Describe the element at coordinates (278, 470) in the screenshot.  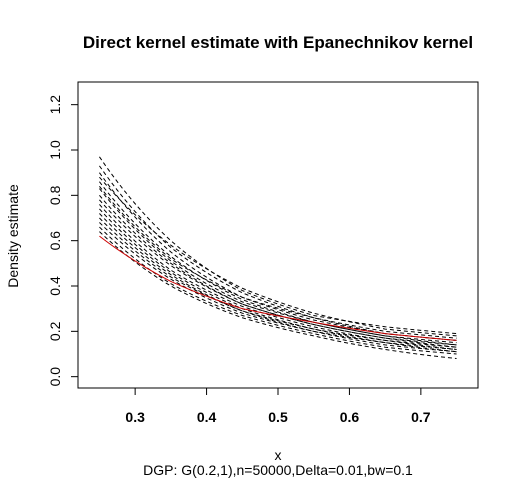
I see `chart-subtitle: DGP: G(0.2,1),n=50000,Delta=0.01,bw=0.1` at that location.